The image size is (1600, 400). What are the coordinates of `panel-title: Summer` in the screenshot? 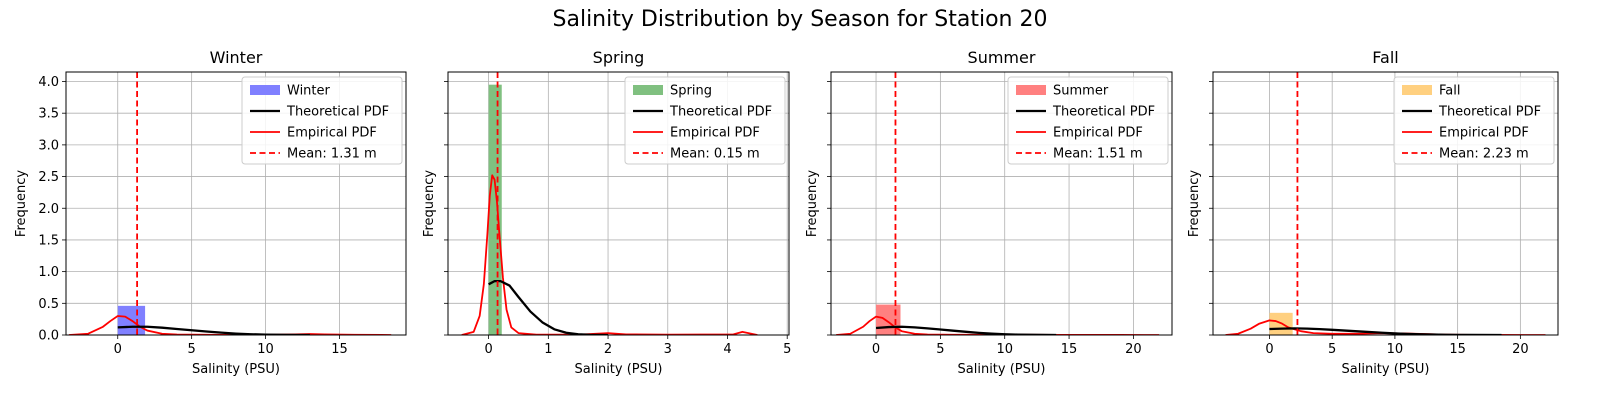 It's located at (1002, 57).